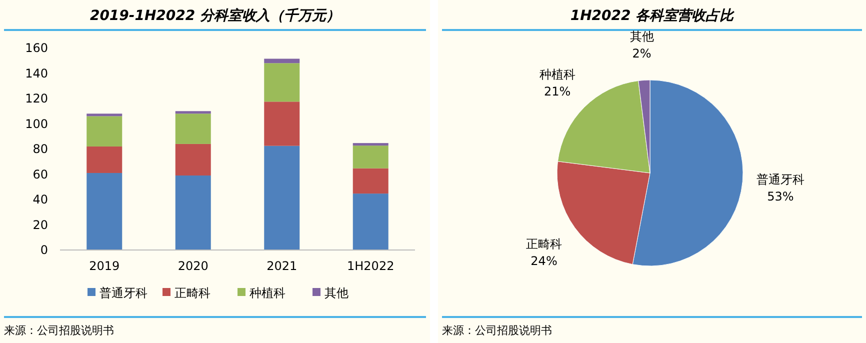 Image resolution: width=866 pixels, height=343 pixels. What do you see at coordinates (268, 293) in the screenshot?
I see `legend-label: 种植科` at bounding box center [268, 293].